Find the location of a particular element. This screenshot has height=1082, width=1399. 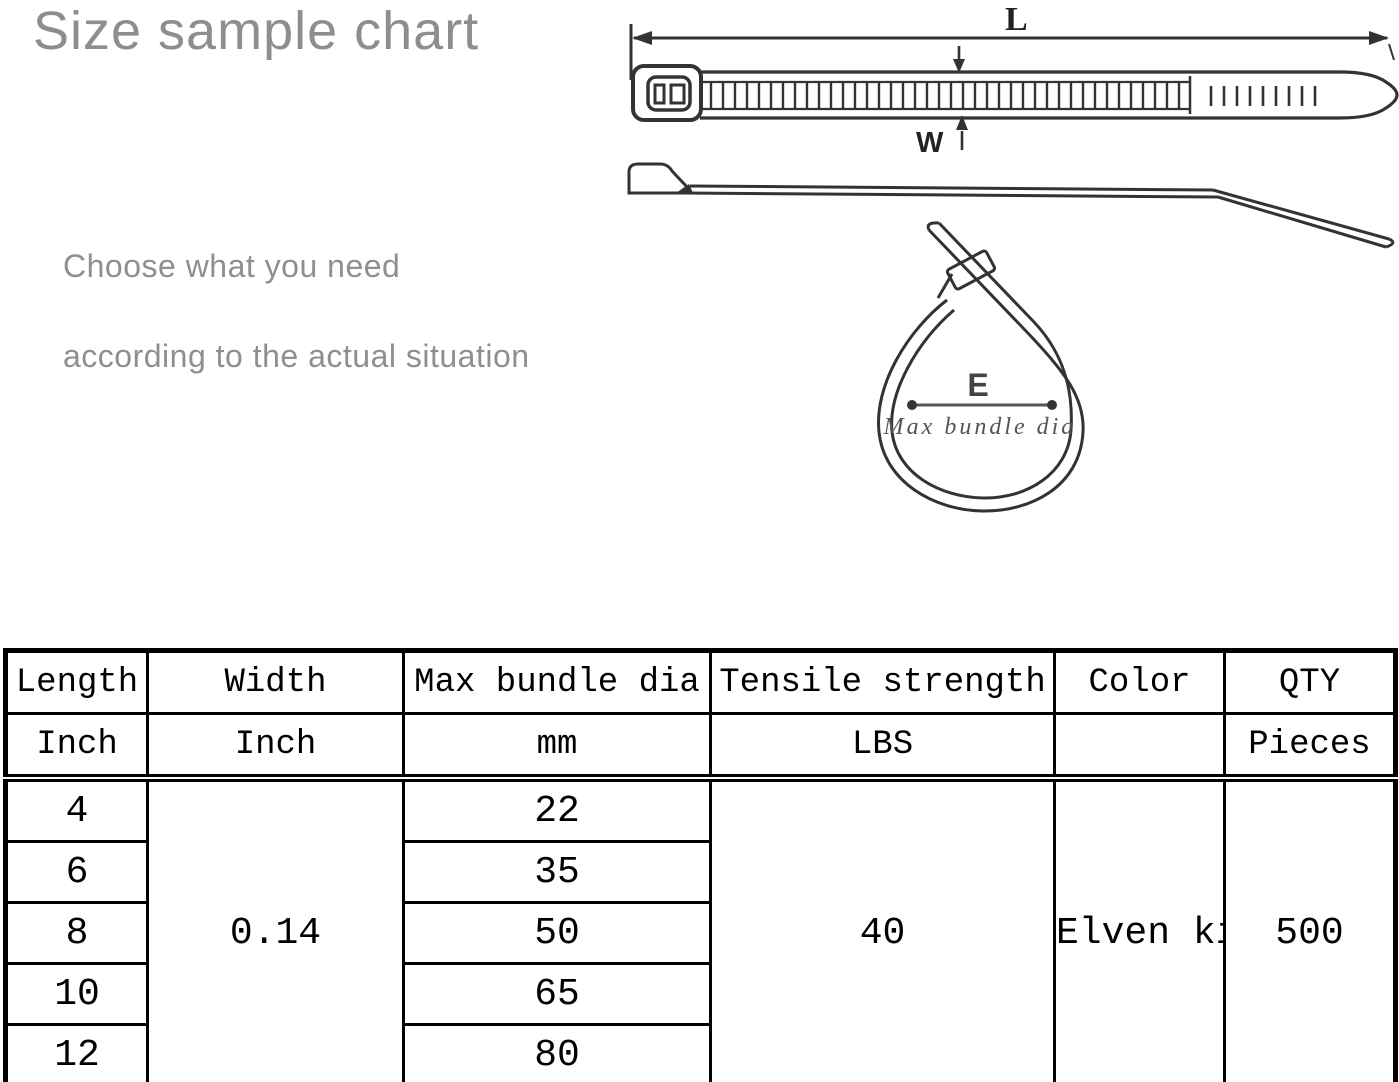

unit-qty: Pieces is located at coordinates (1310, 747).